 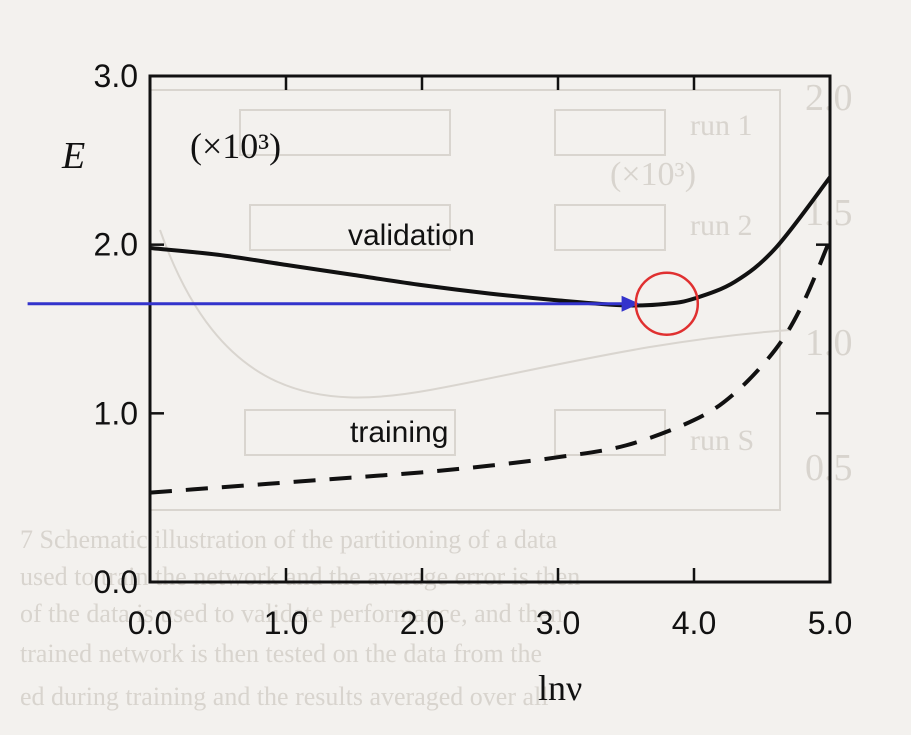 What do you see at coordinates (116, 413) in the screenshot?
I see `y-tick-label: 1.0` at bounding box center [116, 413].